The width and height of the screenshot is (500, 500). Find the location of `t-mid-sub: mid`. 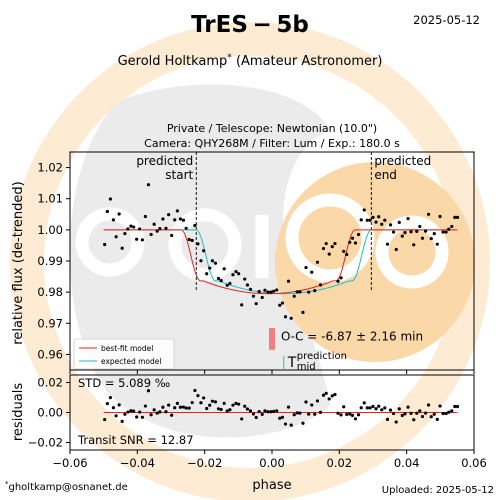

t-mid-sub: mid is located at coordinates (306, 367).